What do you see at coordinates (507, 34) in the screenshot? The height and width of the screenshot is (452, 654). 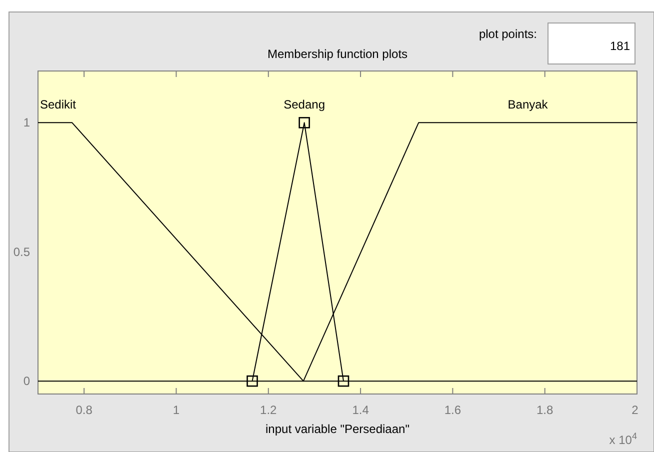 I see `text: plot points:` at bounding box center [507, 34].